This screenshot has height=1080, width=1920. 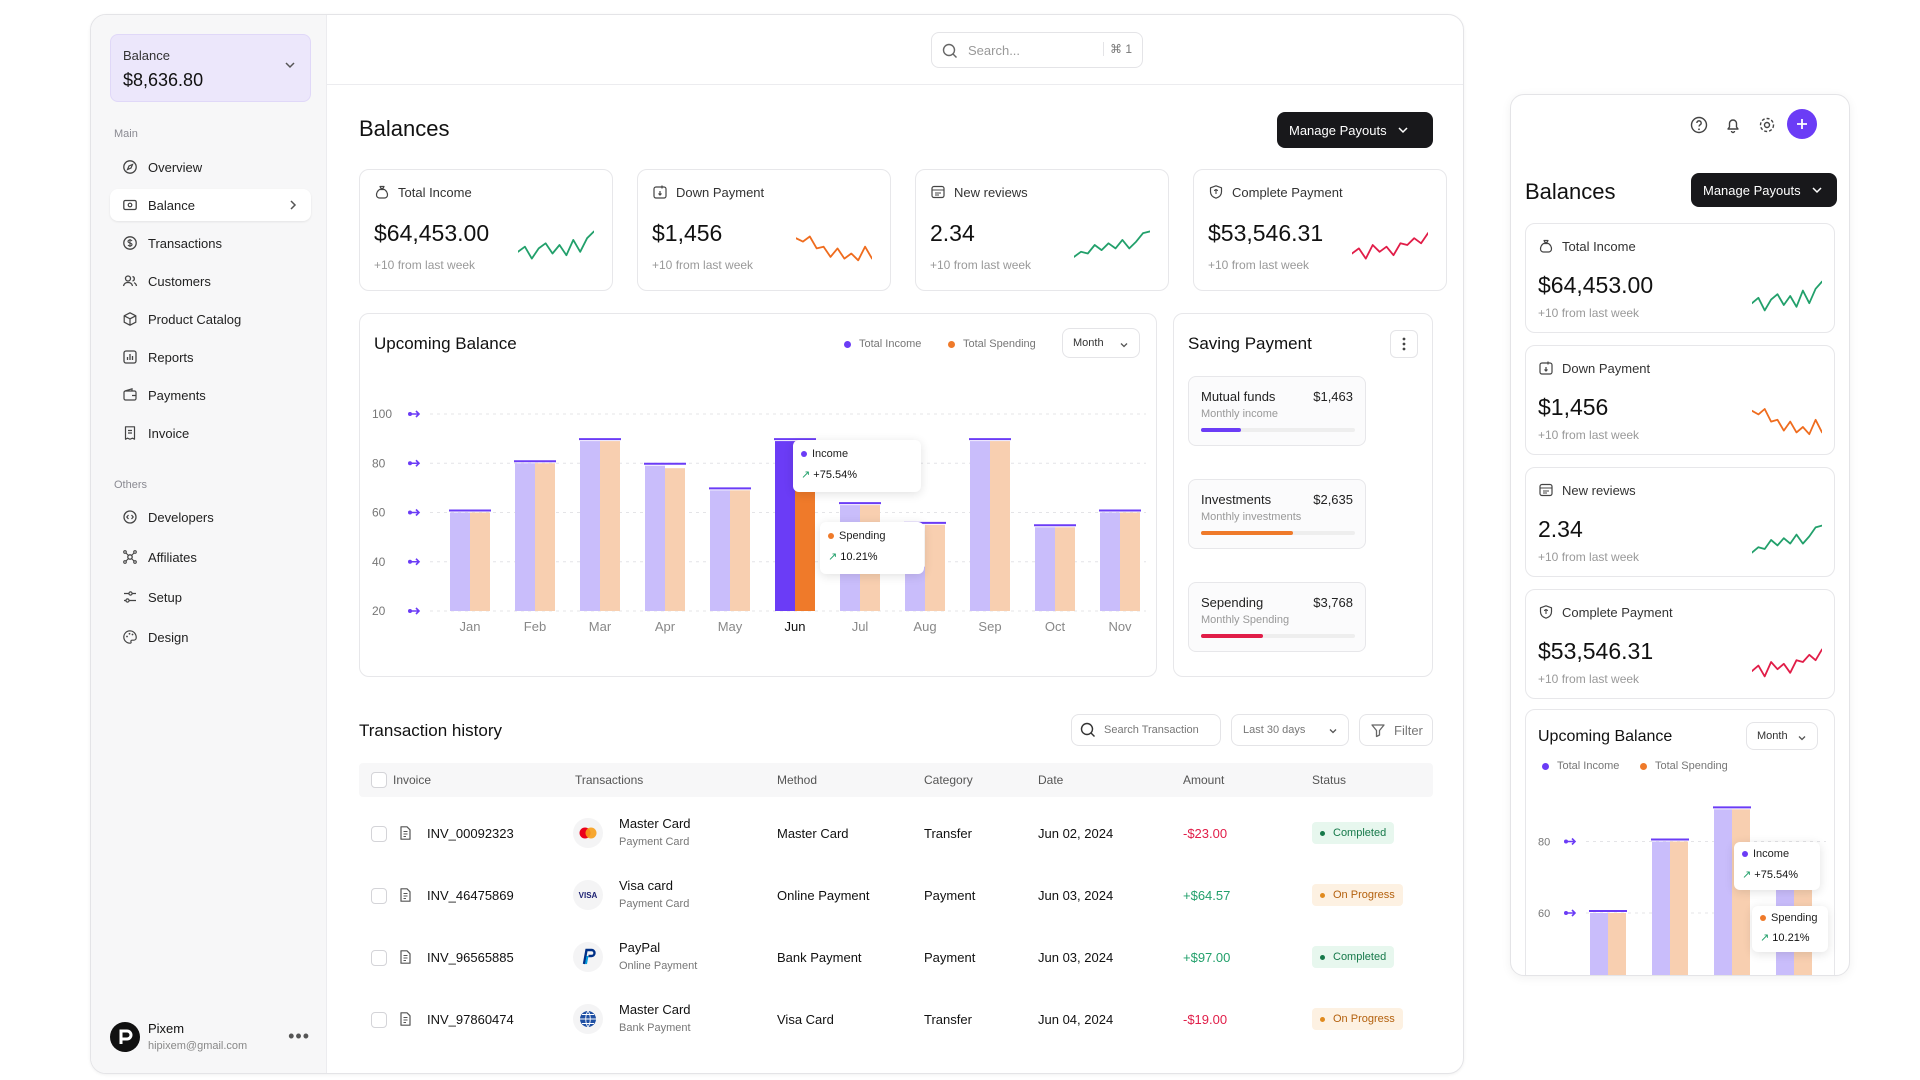 I want to click on bar-spending-aug, so click(x=935, y=567).